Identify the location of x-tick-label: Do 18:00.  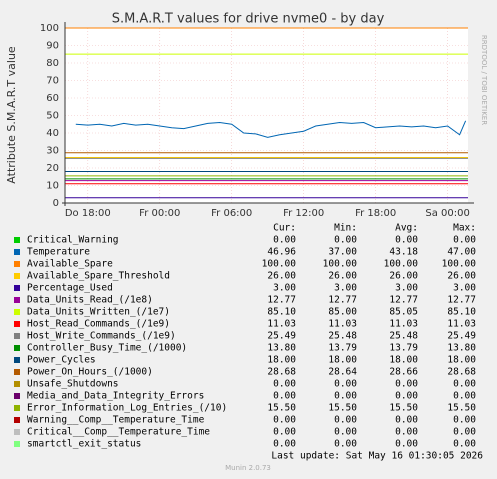
(88, 213).